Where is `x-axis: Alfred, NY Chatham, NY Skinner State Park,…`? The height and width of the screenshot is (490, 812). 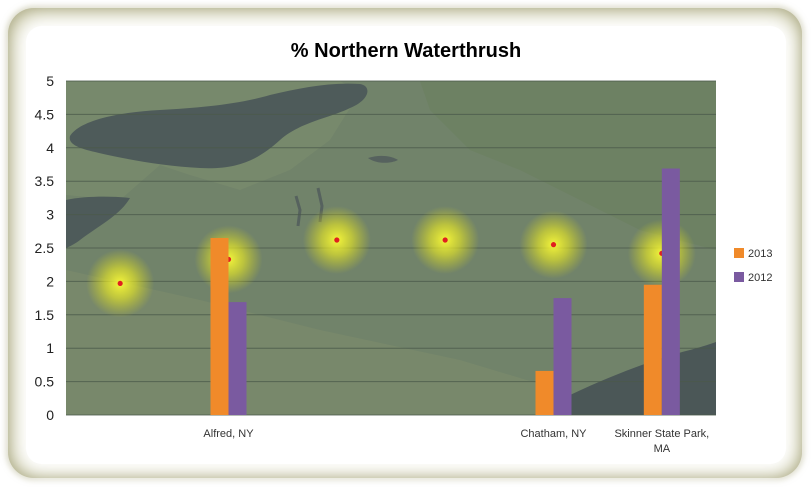 x-axis: Alfred, NY Chatham, NY Skinner State Park,… is located at coordinates (456, 441).